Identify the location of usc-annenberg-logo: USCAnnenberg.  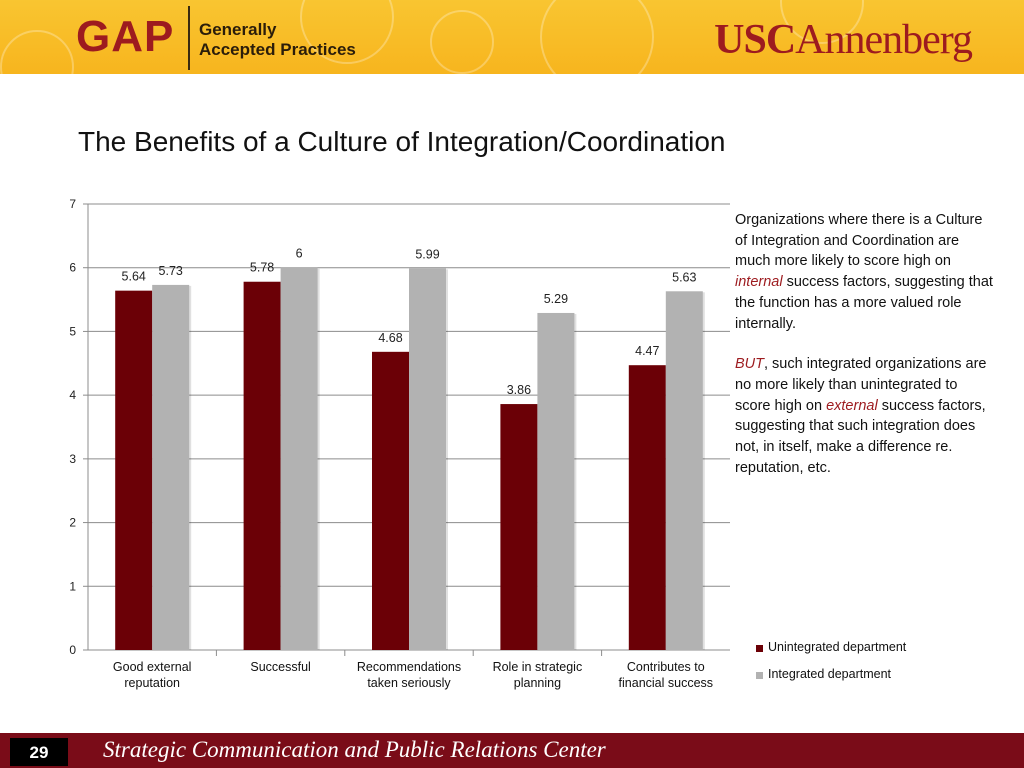
(843, 40).